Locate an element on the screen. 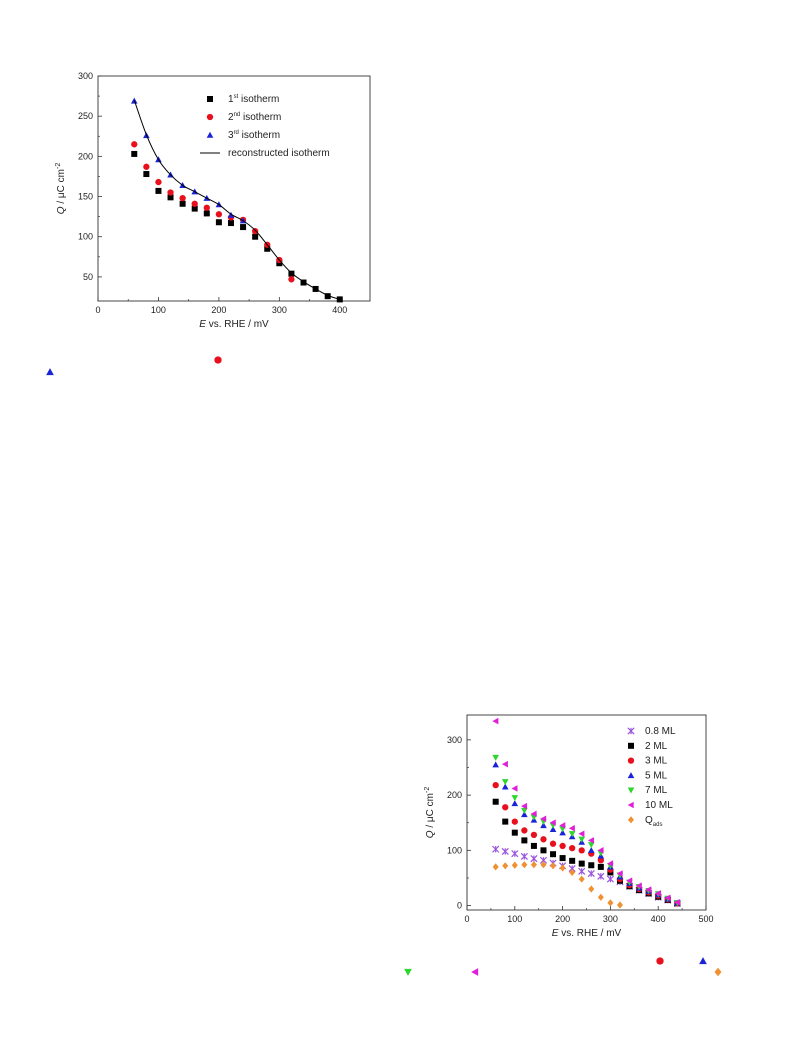 The image size is (793, 1057). legend: 0.8 ML 2 ML 3 ML 5 ML 7 ML 10 ML Qads is located at coordinates (651, 777).